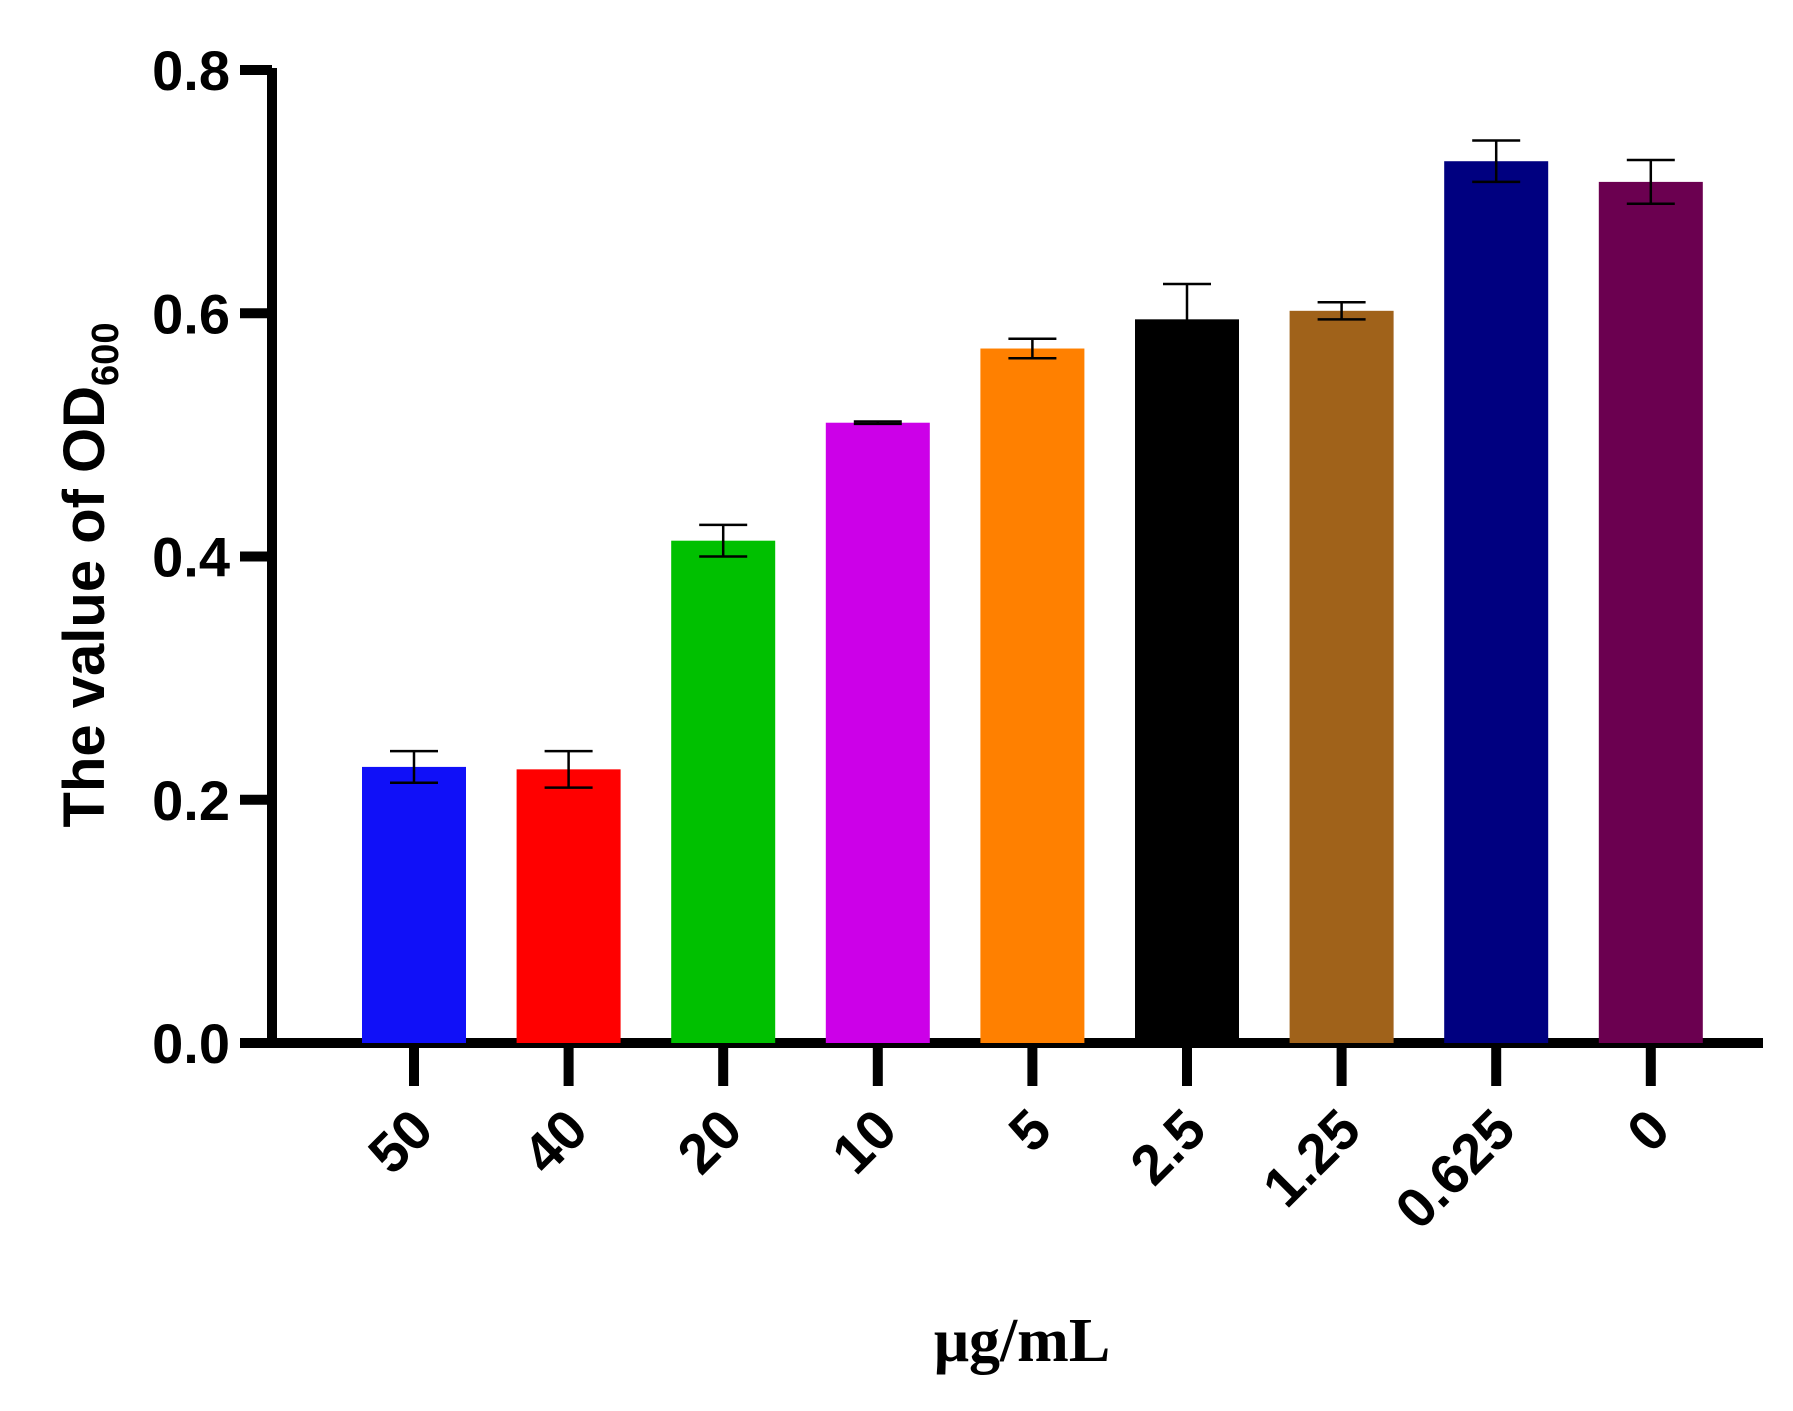 The height and width of the screenshot is (1411, 1793). Describe the element at coordinates (1455, 1169) in the screenshot. I see `x-tick-label: 0.625` at that location.